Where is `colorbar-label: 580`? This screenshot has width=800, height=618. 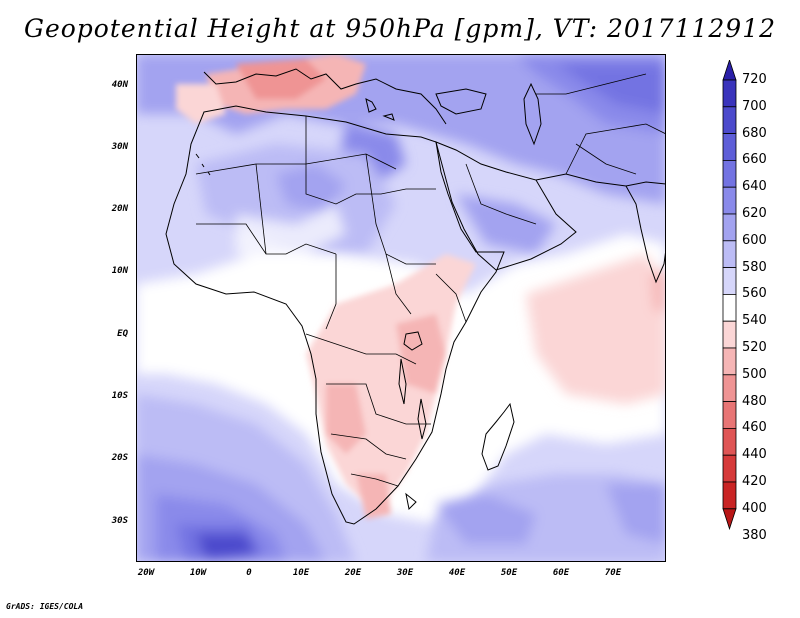
colorbar-label: 580 is located at coordinates (754, 267).